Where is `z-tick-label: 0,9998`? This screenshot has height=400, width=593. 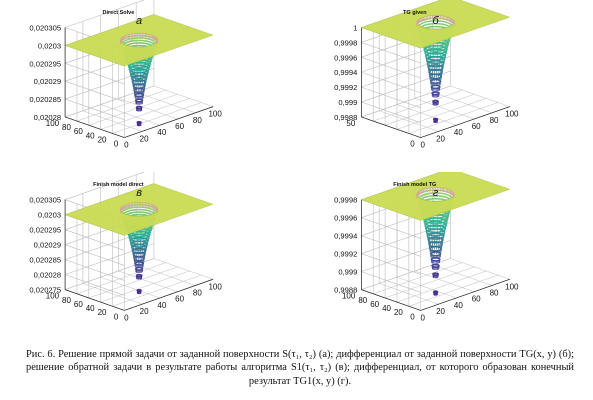 z-tick-label: 0,9998 is located at coordinates (345, 200).